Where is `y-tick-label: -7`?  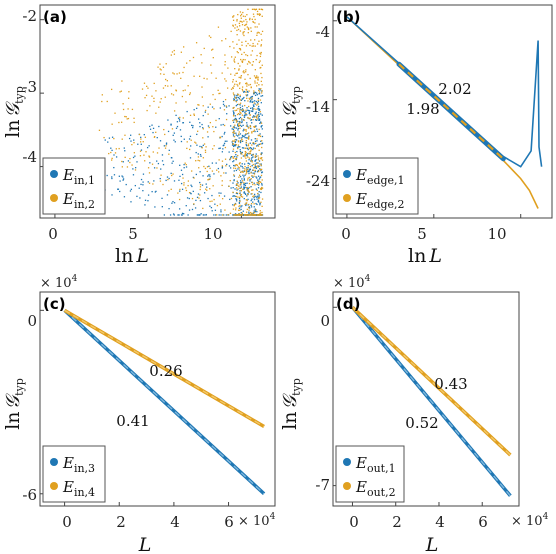 y-tick-label: -7 is located at coordinates (322, 485).